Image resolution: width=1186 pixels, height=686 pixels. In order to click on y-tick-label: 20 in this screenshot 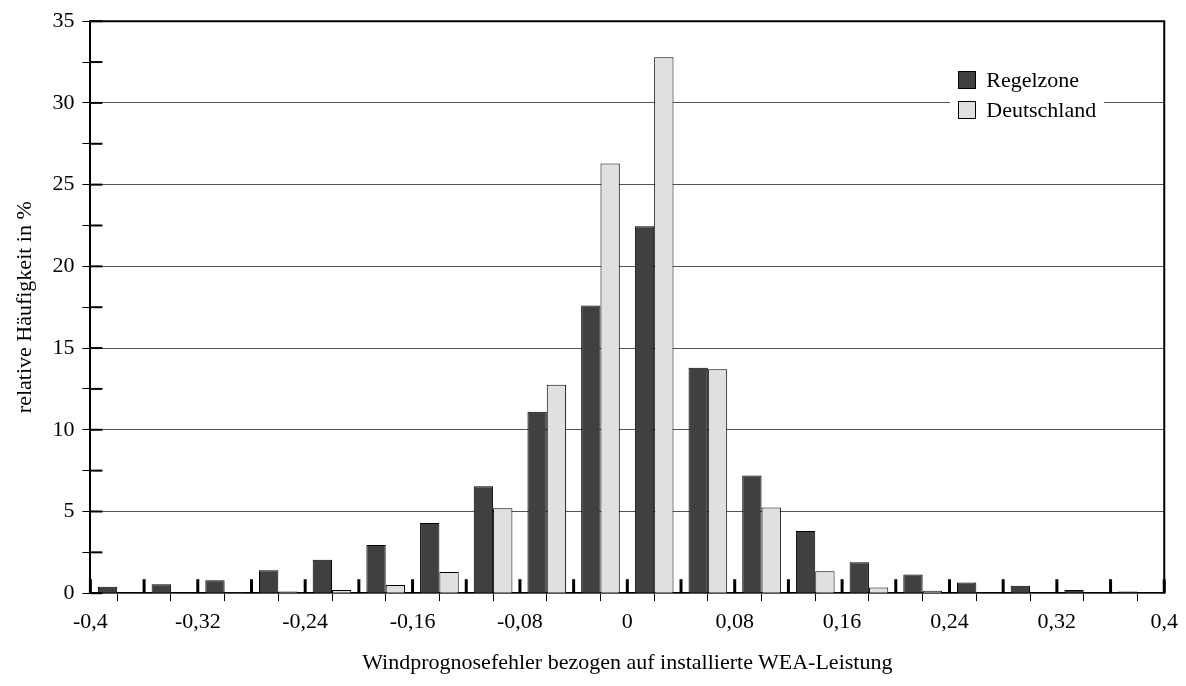, I will do `click(63, 265)`.